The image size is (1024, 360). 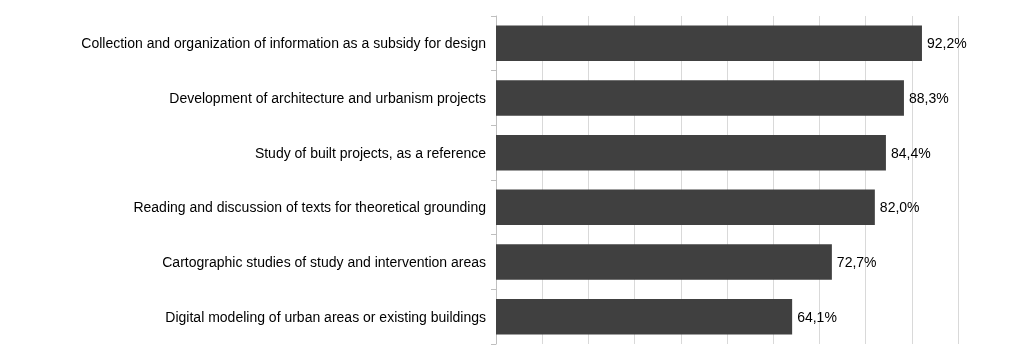 What do you see at coordinates (899, 207) in the screenshot?
I see `data-label: 82,0%` at bounding box center [899, 207].